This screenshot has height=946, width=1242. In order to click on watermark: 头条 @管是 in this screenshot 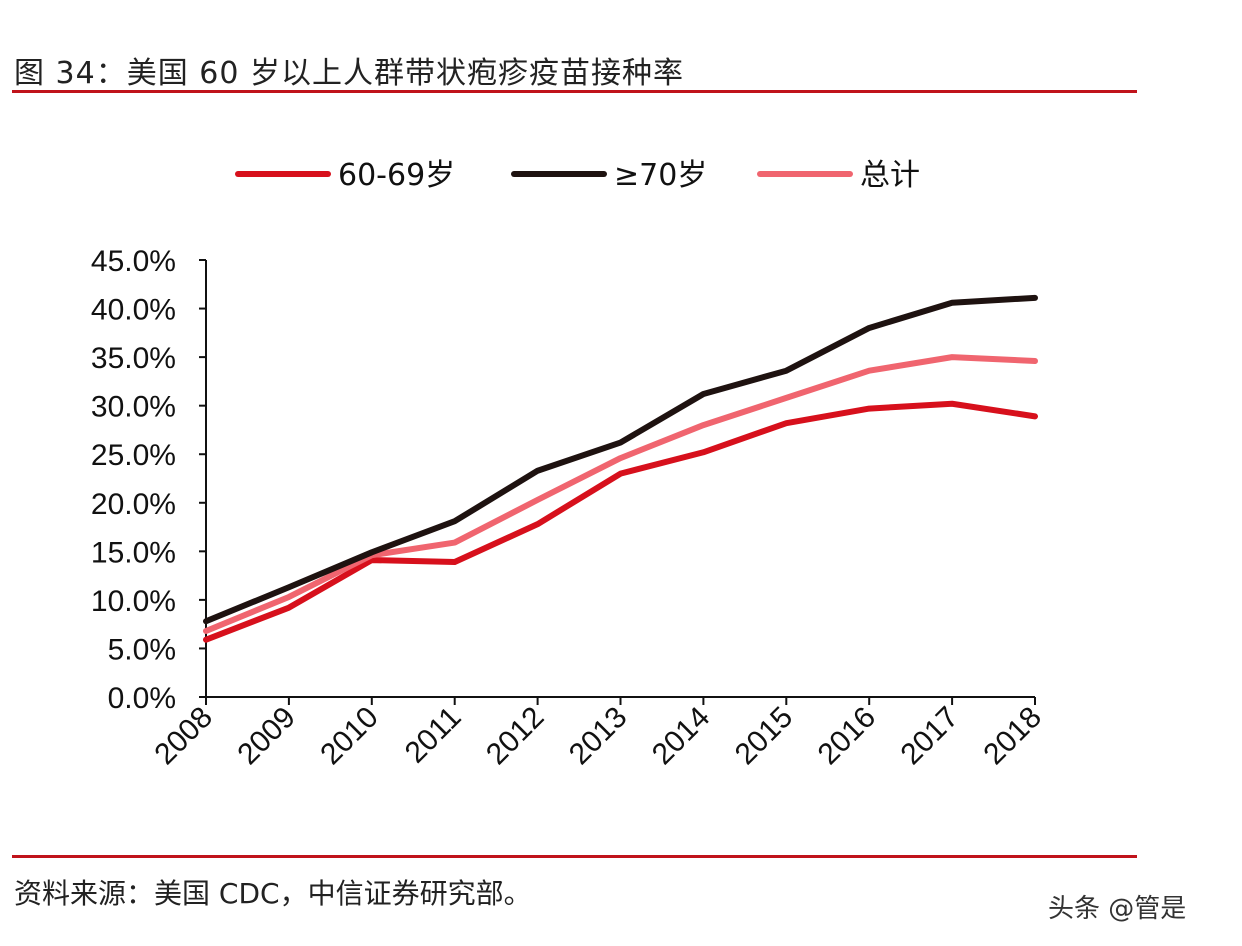, I will do `click(1117, 909)`.